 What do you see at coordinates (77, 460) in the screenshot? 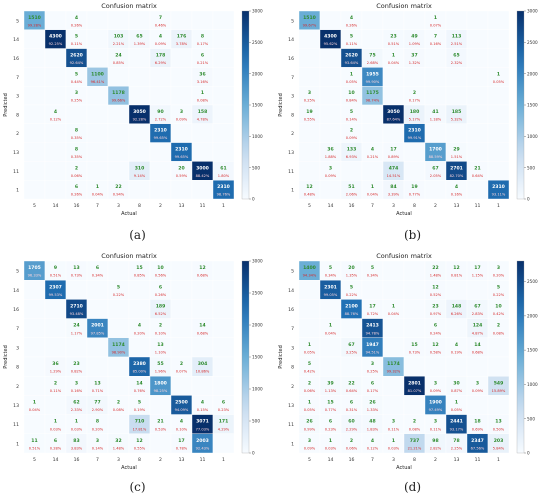
I see `x-tick-label: 16` at bounding box center [77, 460].